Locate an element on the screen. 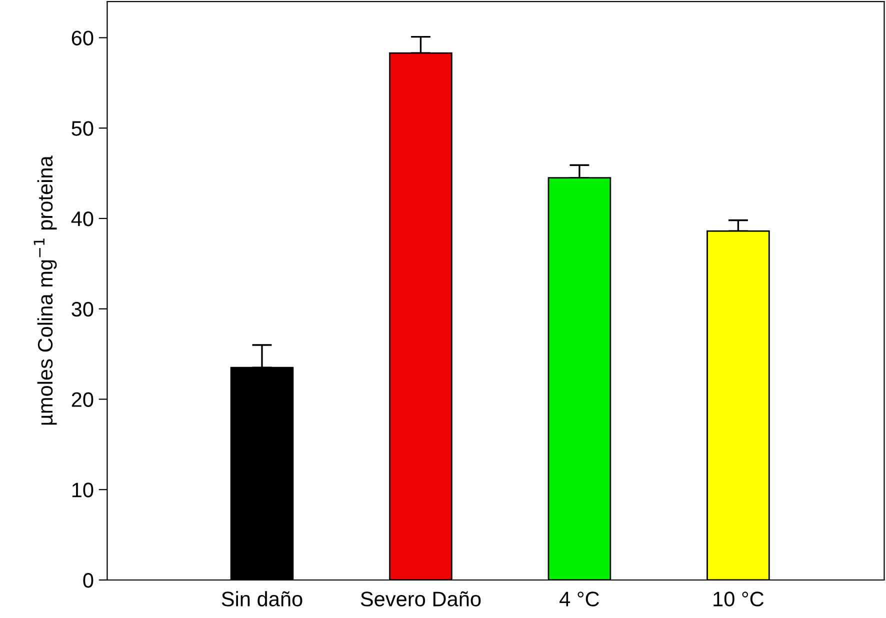 Image resolution: width=886 pixels, height=618 pixels. y-tick-label: 0 is located at coordinates (88, 580).